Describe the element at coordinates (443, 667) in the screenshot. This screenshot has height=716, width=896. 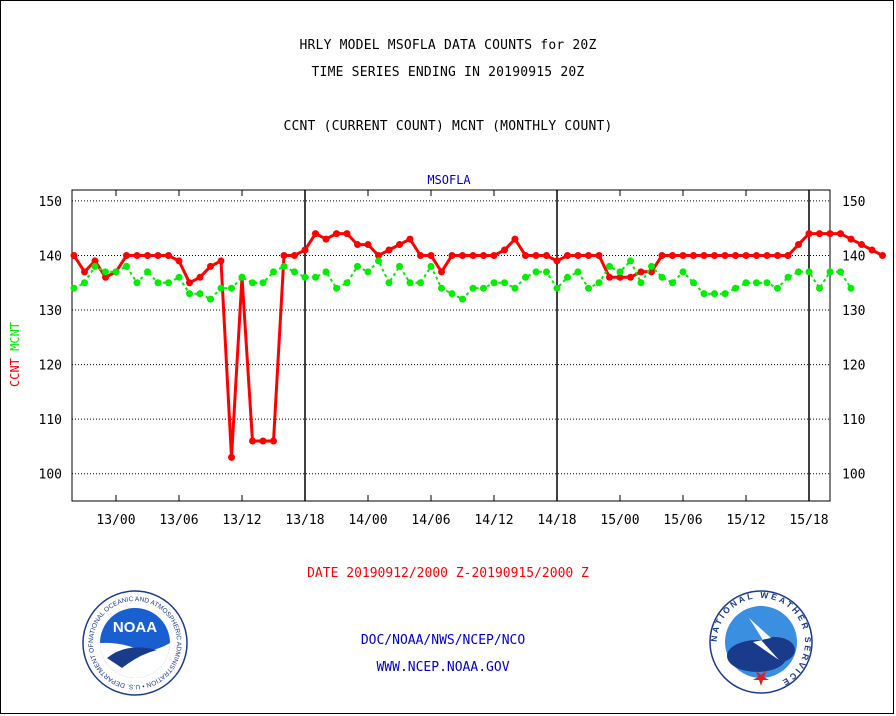
I see `website-url: WWW.NCEP.NOAA.GOV` at that location.